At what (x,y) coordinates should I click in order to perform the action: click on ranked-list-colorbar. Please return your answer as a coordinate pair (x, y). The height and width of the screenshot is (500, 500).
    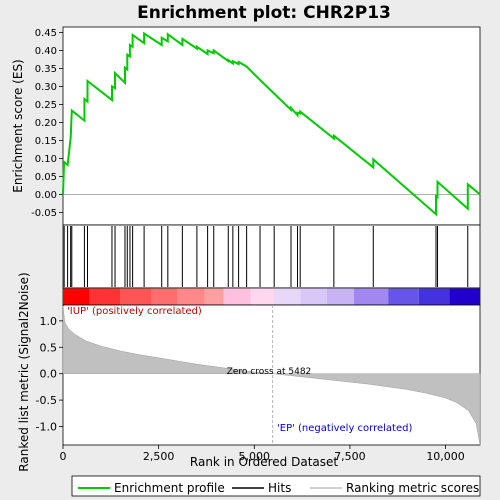
    Looking at the image, I should click on (271, 297).